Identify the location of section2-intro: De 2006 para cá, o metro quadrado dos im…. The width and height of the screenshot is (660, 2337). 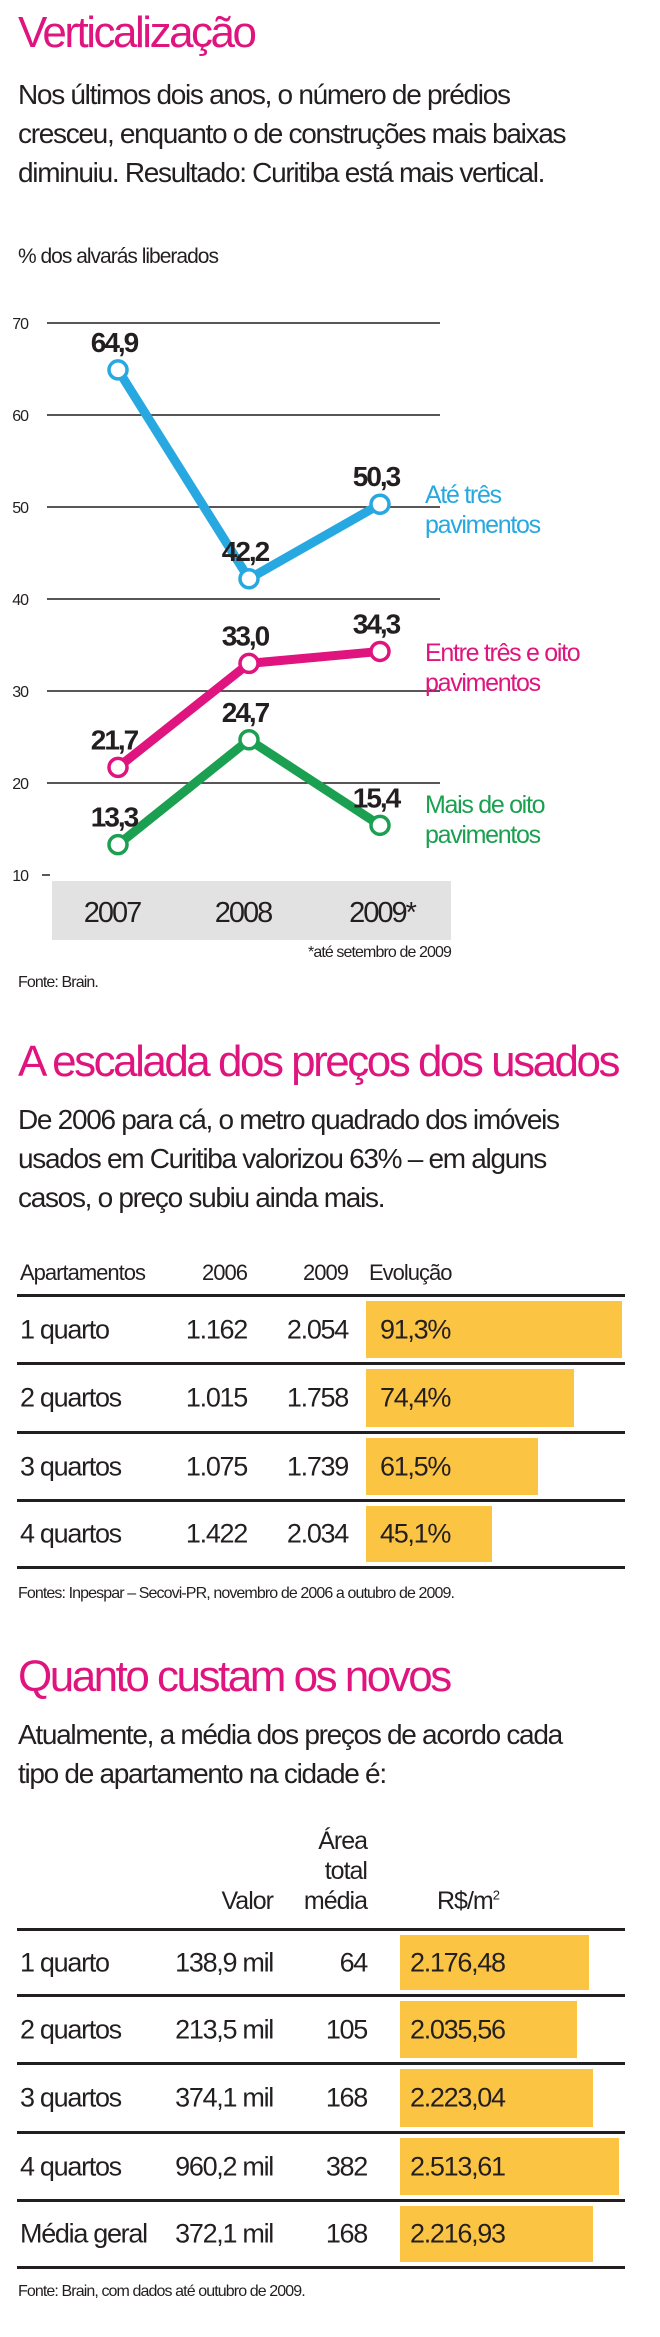
(289, 1158).